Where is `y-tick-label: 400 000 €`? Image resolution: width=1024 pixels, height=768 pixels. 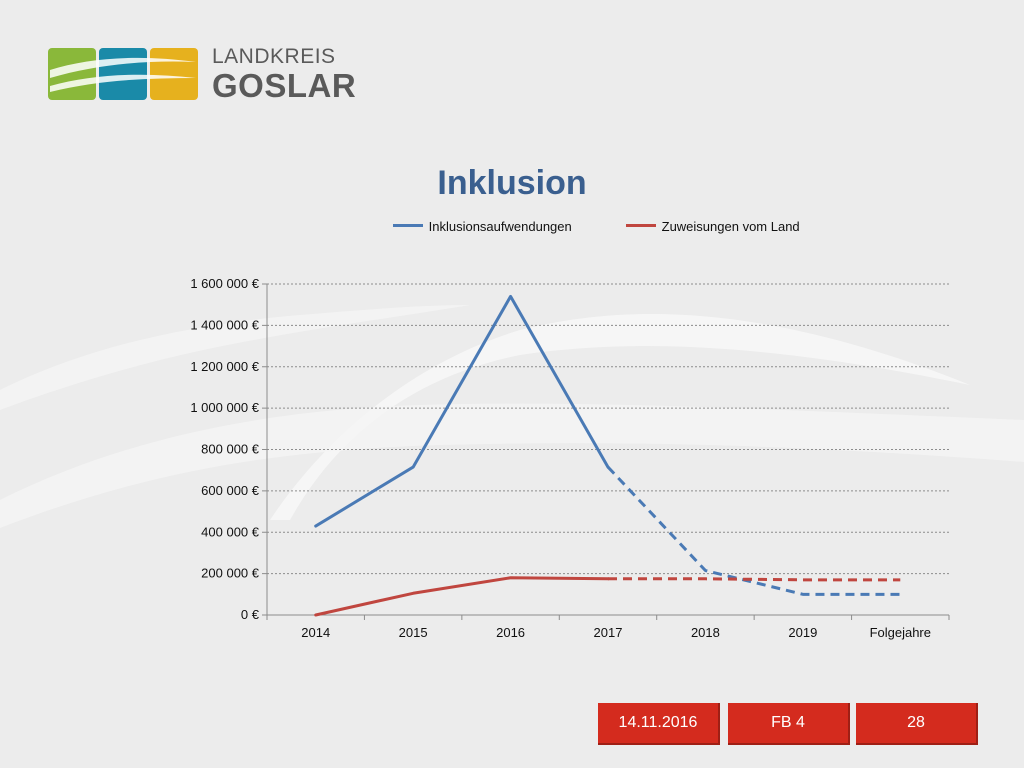 y-tick-label: 400 000 € is located at coordinates (230, 531).